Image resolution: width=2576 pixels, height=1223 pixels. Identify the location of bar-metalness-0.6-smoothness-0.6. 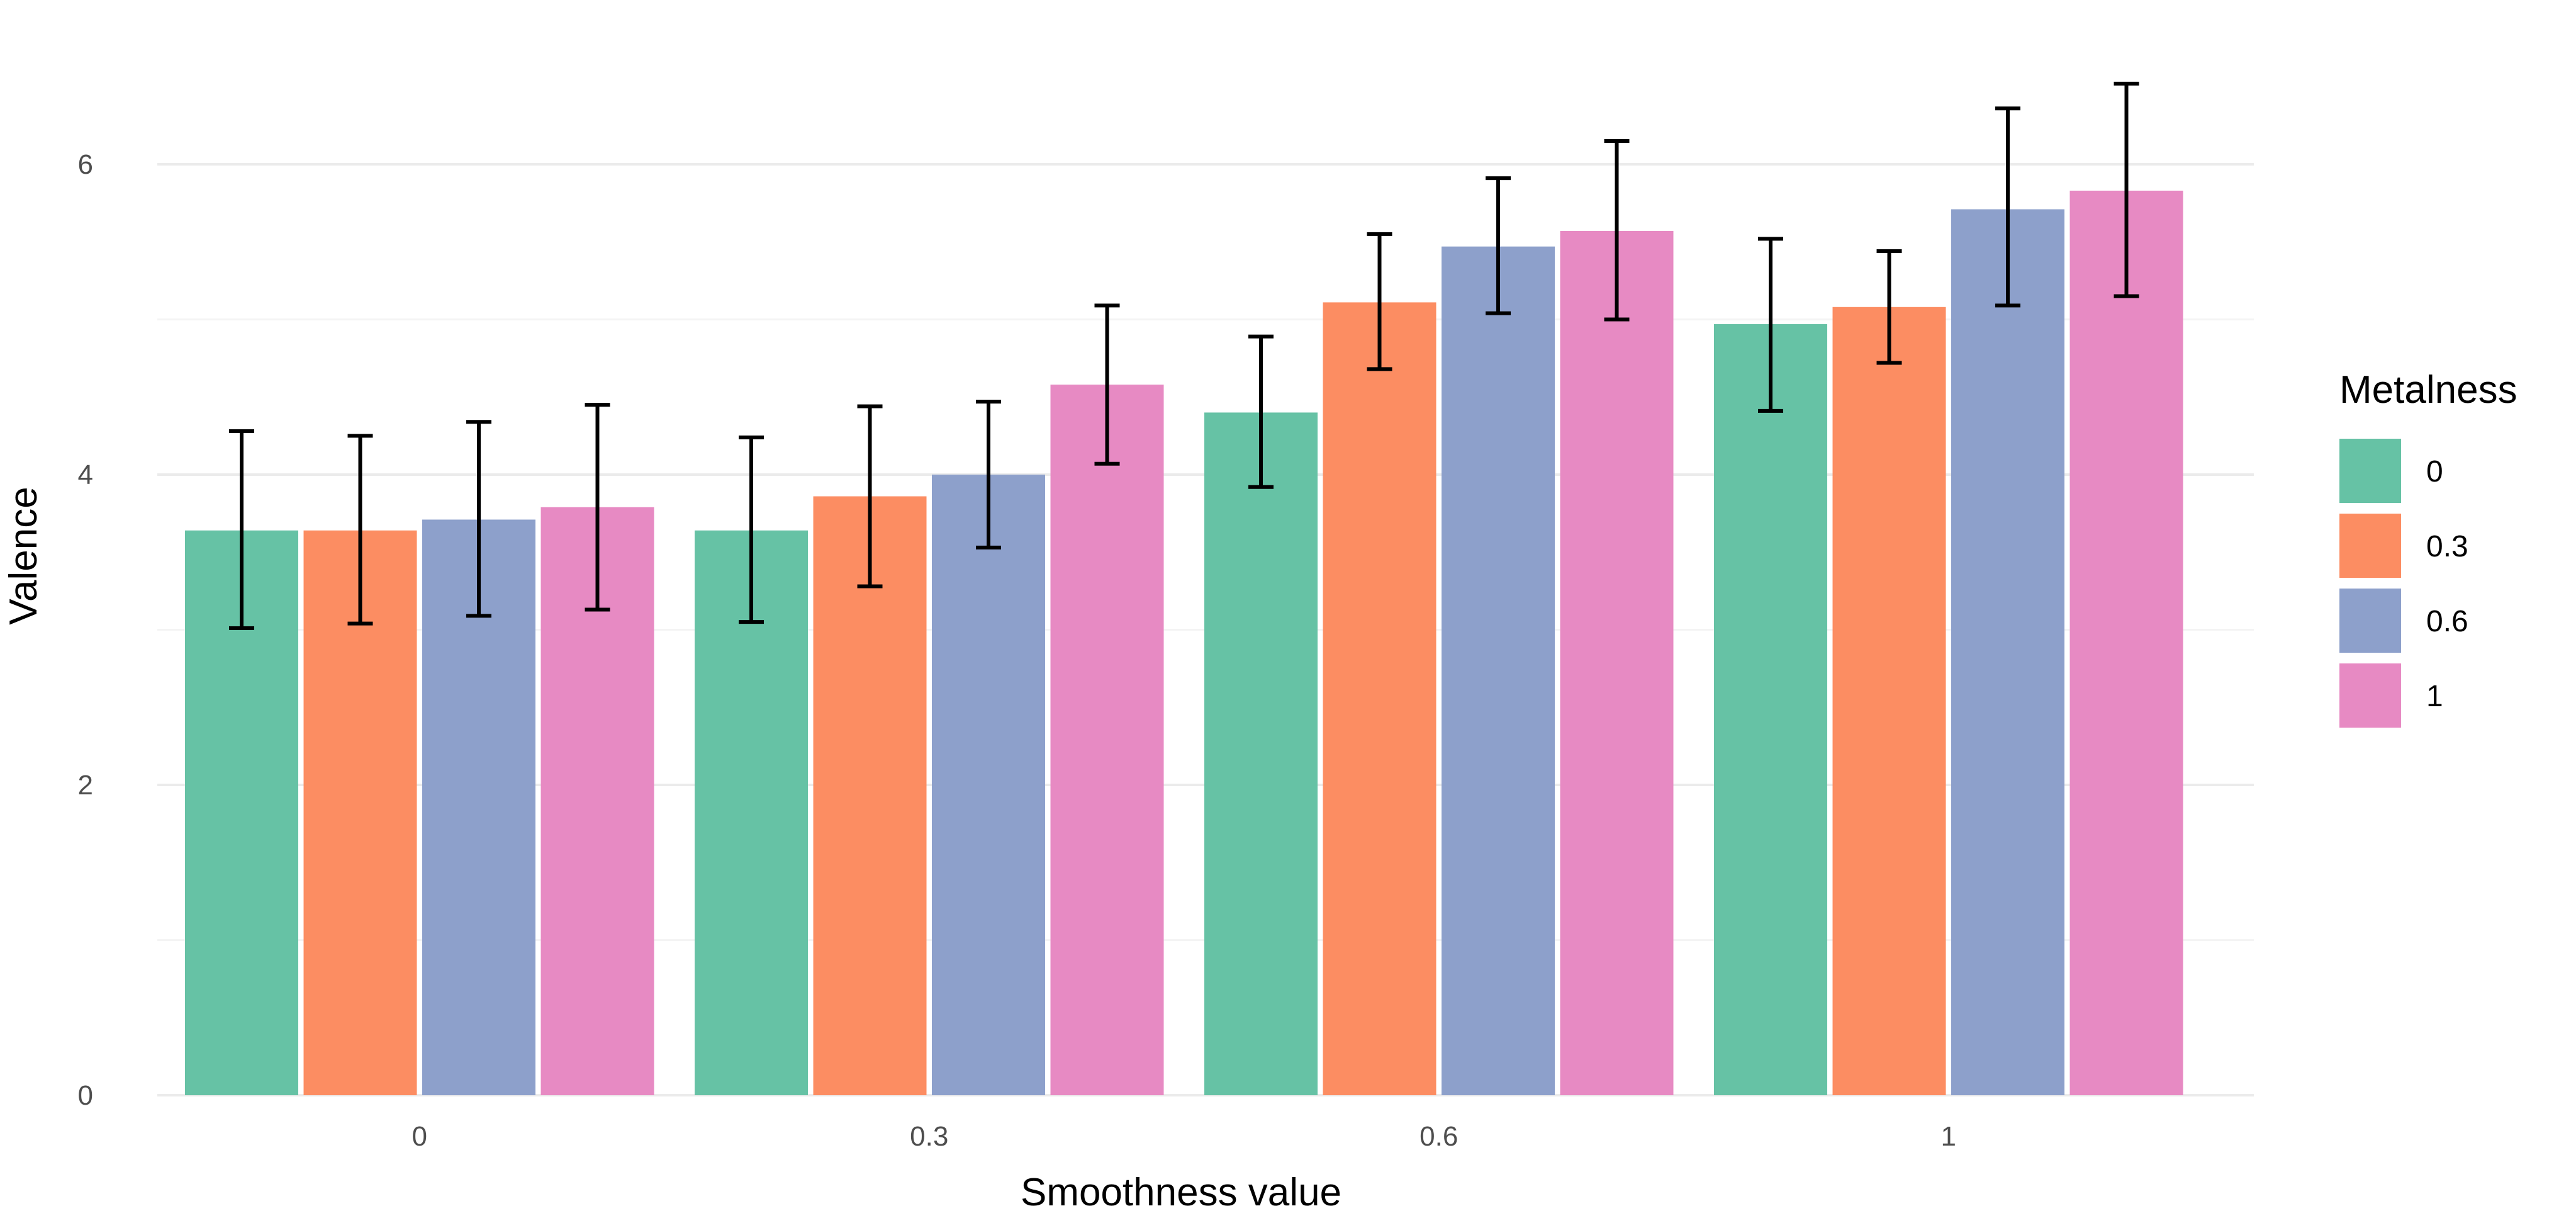
(1498, 670).